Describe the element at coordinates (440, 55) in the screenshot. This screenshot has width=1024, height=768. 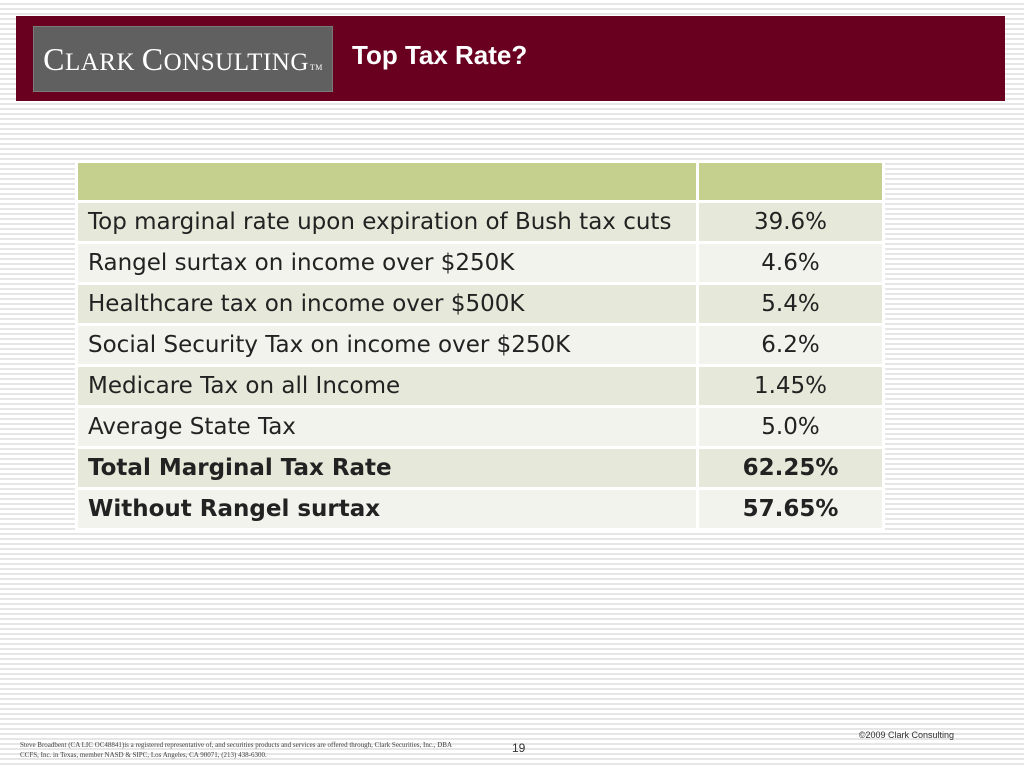
I see `page-title: Top Tax Rate?` at that location.